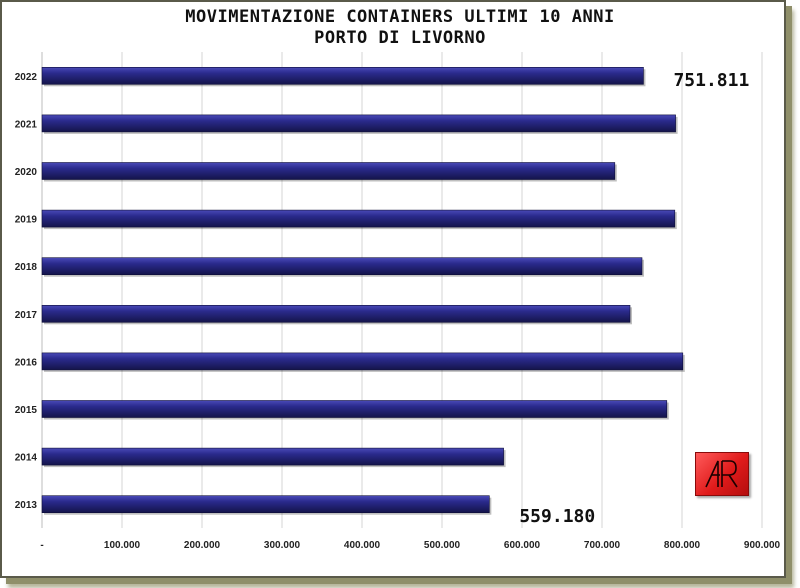 This screenshot has width=800, height=588. Describe the element at coordinates (26, 77) in the screenshot. I see `y-tick-label-2022: 2022` at that location.